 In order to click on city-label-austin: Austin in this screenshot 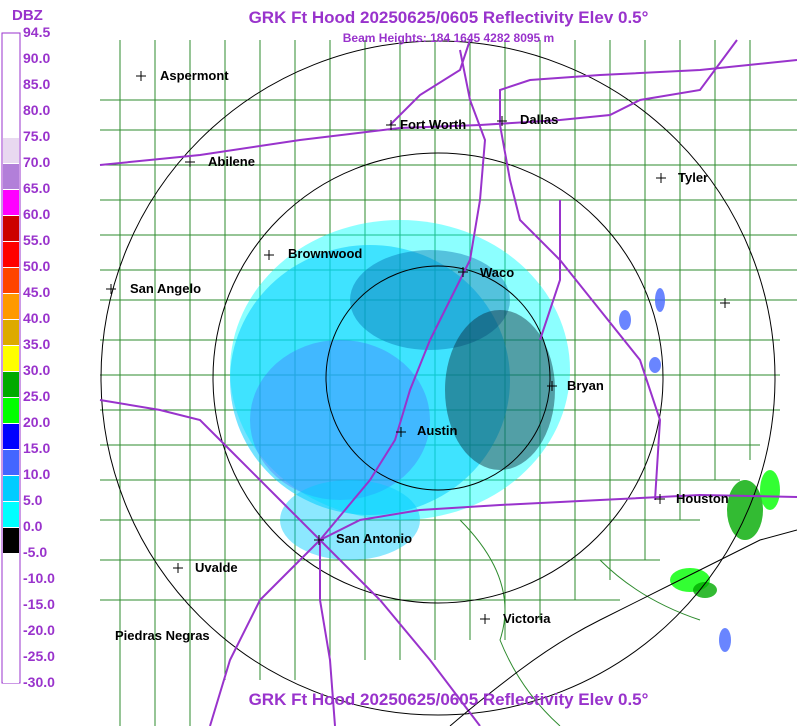, I will do `click(437, 430)`.